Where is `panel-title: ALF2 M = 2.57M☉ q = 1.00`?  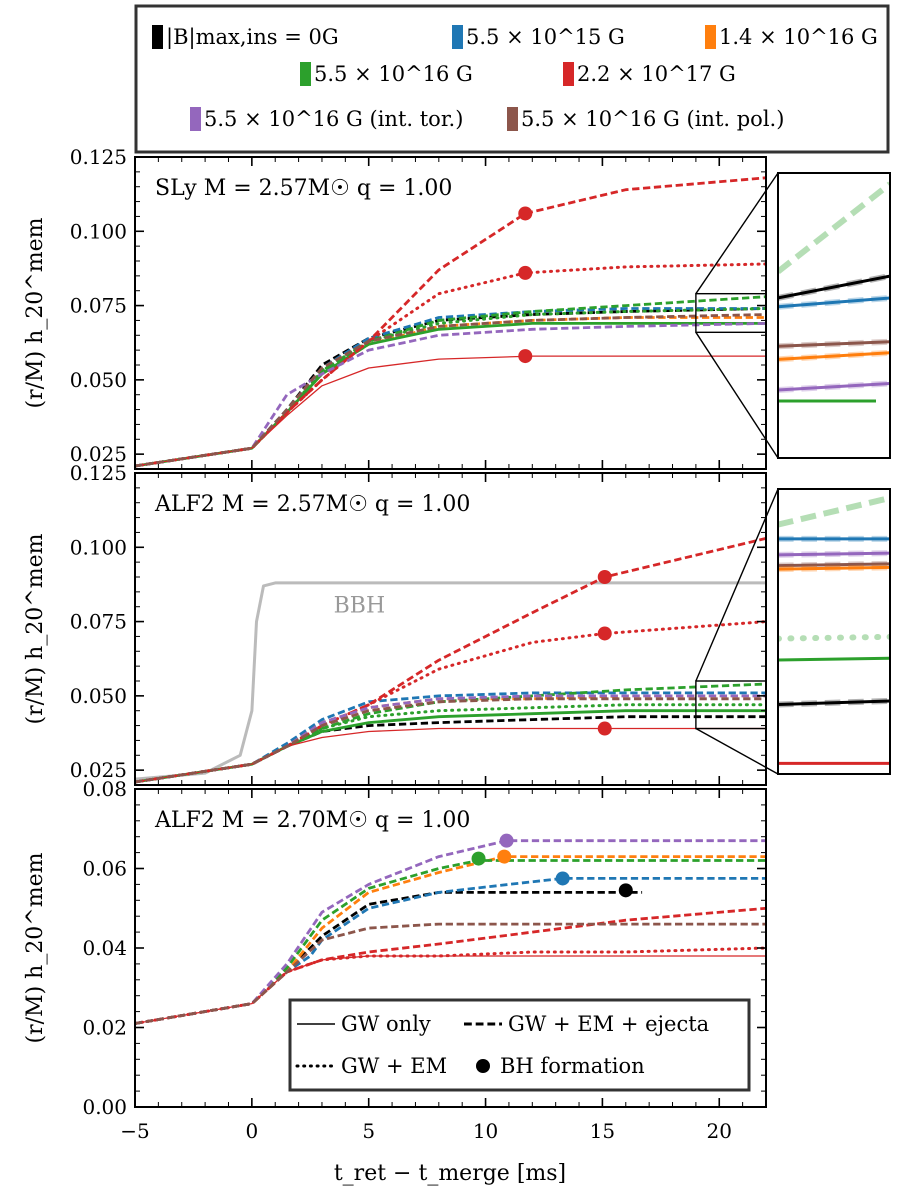
panel-title: ALF2 M = 2.57M☉ q = 1.00 is located at coordinates (312, 504).